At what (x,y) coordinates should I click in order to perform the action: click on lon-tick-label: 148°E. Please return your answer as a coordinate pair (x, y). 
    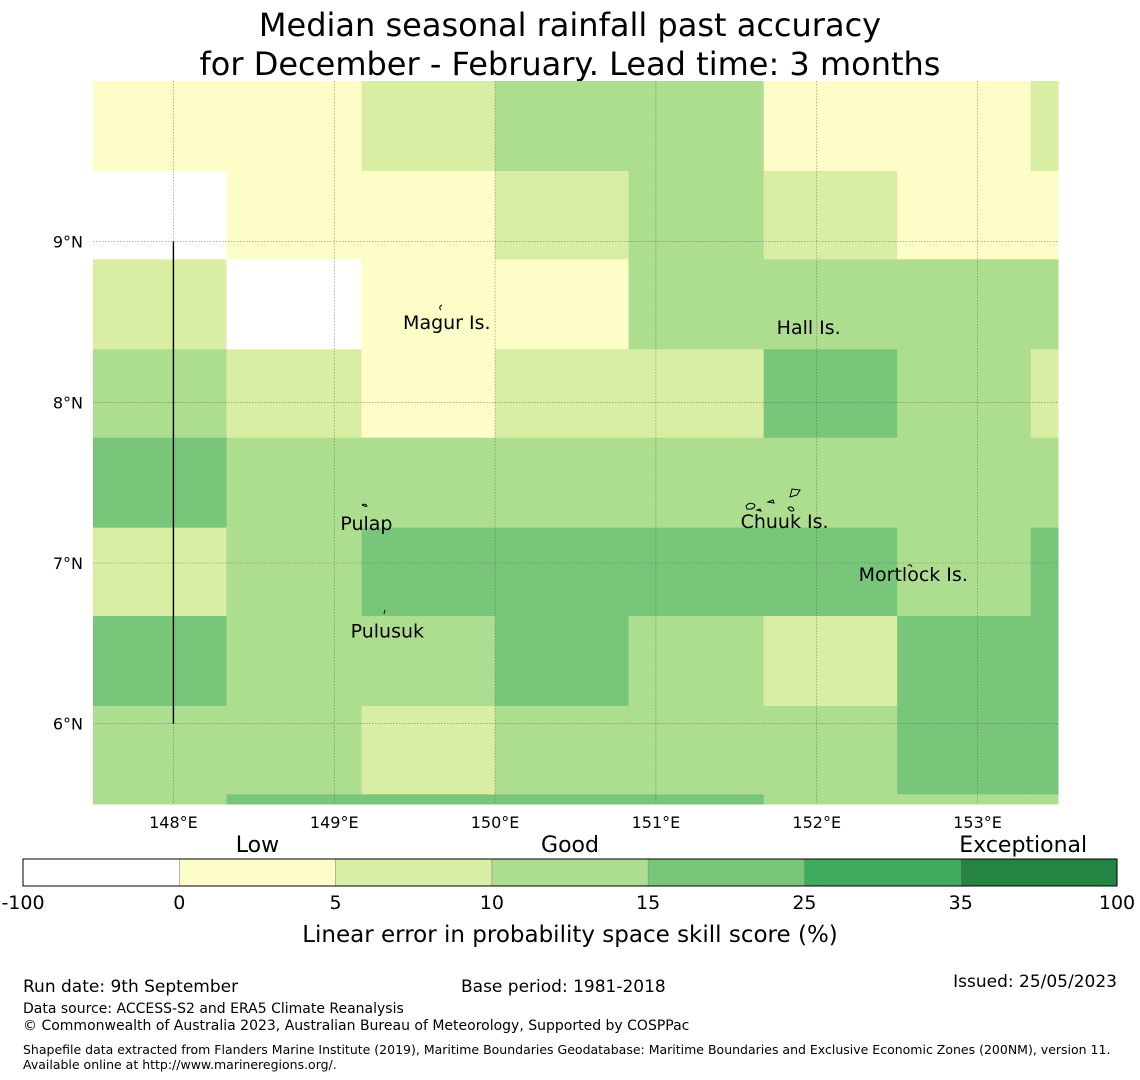
    Looking at the image, I should click on (173, 822).